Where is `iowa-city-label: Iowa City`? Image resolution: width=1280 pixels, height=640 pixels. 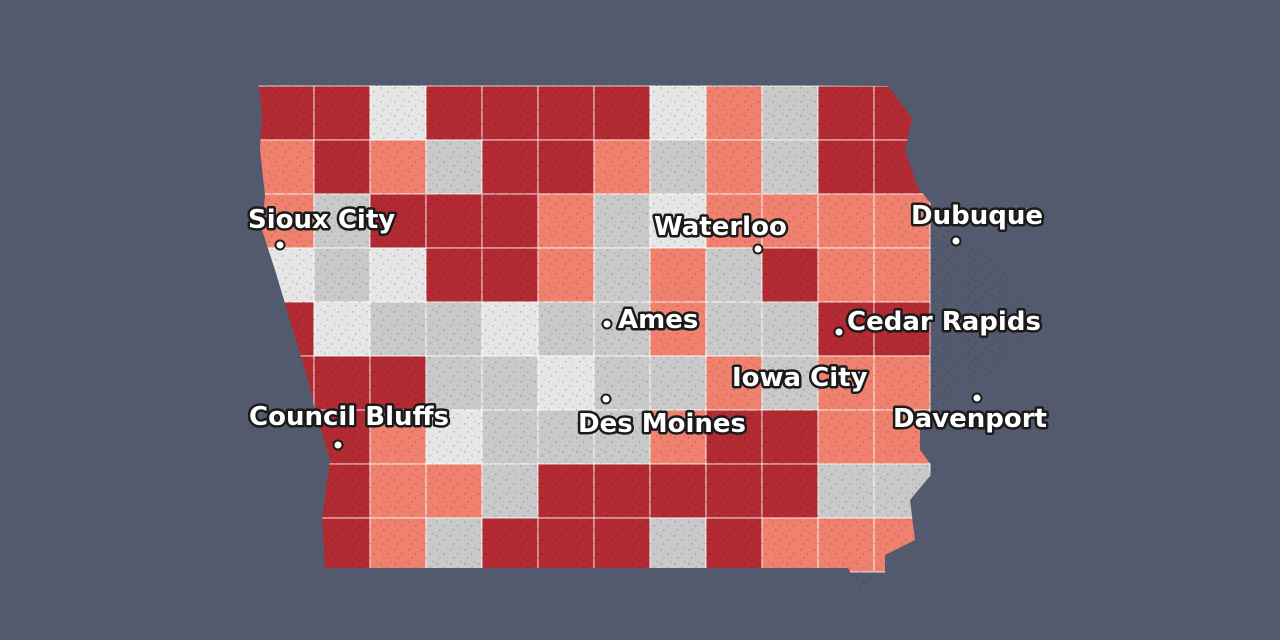 iowa-city-label: Iowa City is located at coordinates (800, 378).